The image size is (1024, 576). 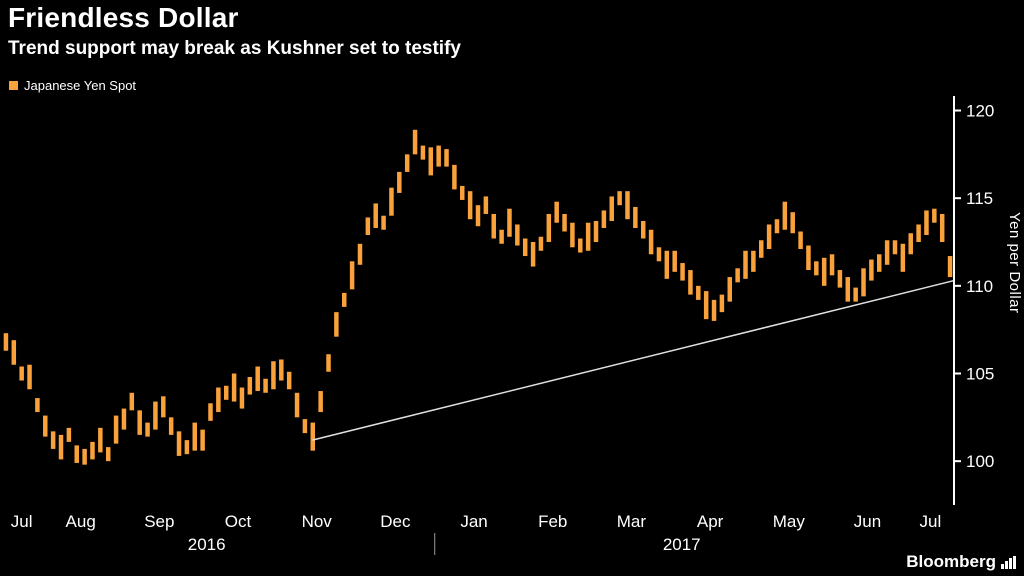 I want to click on svg-text: Oct, so click(x=238, y=521).